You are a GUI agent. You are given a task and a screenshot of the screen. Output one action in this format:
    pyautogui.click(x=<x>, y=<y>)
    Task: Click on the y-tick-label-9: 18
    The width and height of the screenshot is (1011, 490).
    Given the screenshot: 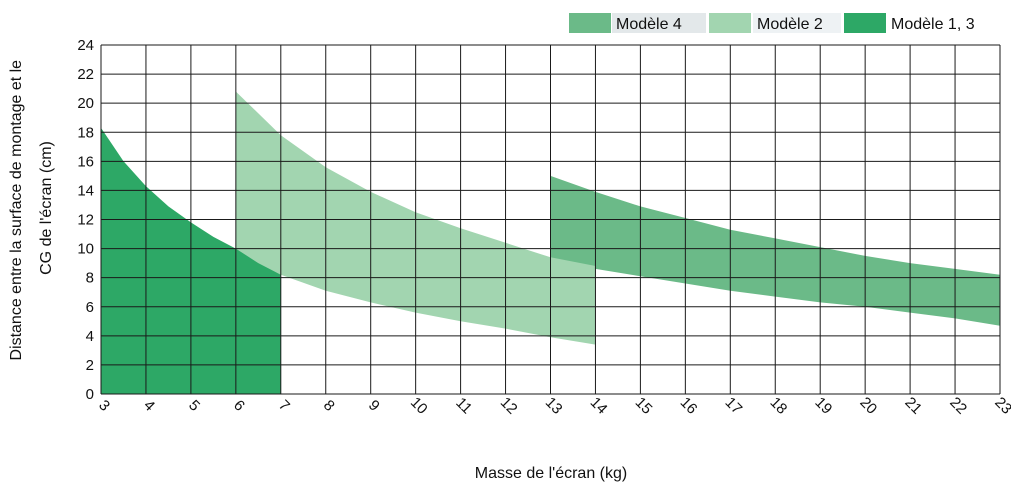 What is the action you would take?
    pyautogui.click(x=85, y=132)
    